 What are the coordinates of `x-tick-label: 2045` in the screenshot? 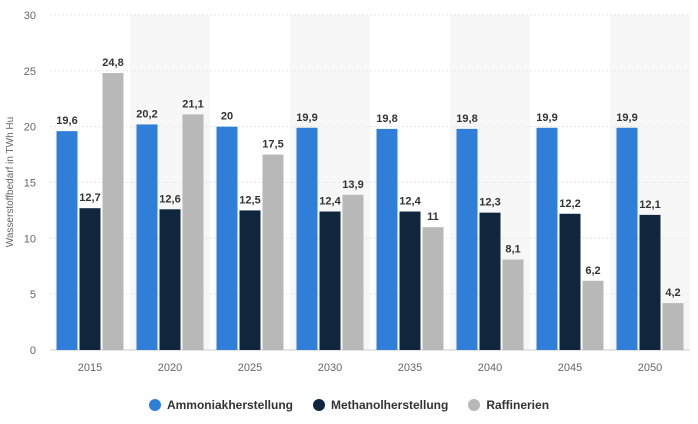 It's located at (570, 368).